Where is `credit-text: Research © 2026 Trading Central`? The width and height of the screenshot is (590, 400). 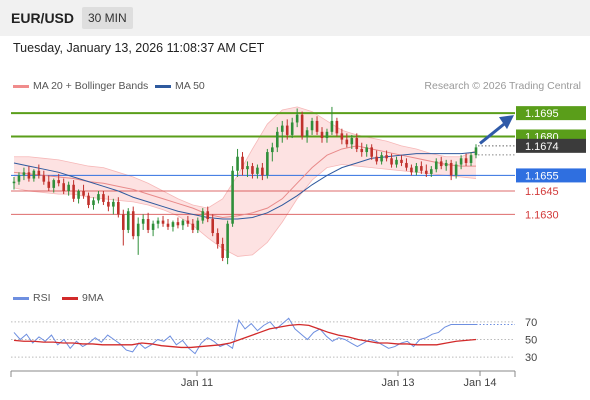
credit-text: Research © 2026 Trading Central is located at coordinates (502, 86).